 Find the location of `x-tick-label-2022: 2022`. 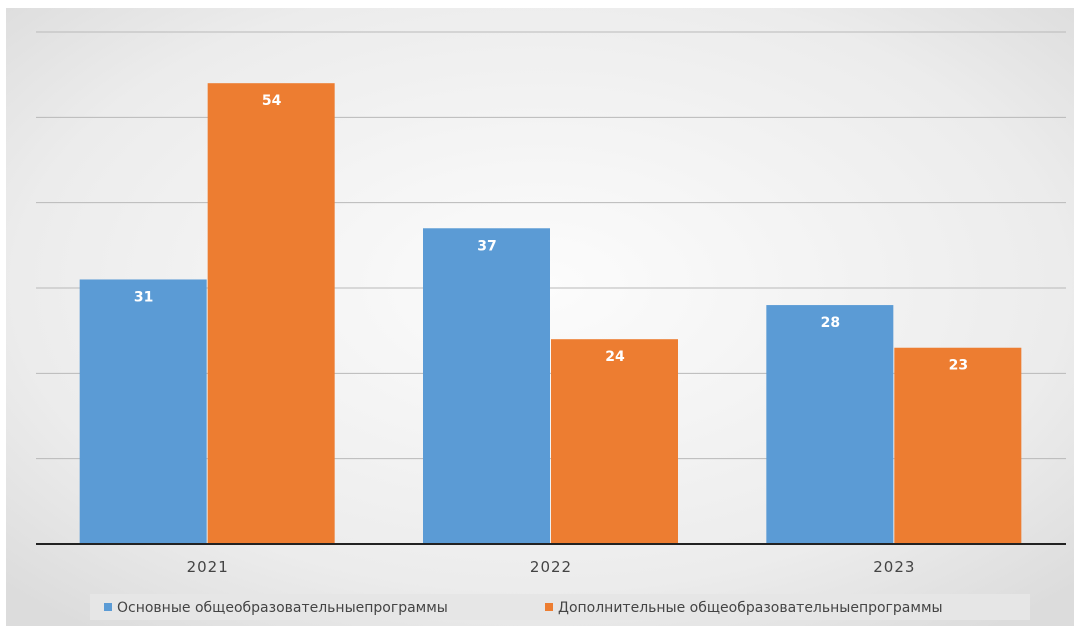

x-tick-label-2022: 2022 is located at coordinates (551, 567).